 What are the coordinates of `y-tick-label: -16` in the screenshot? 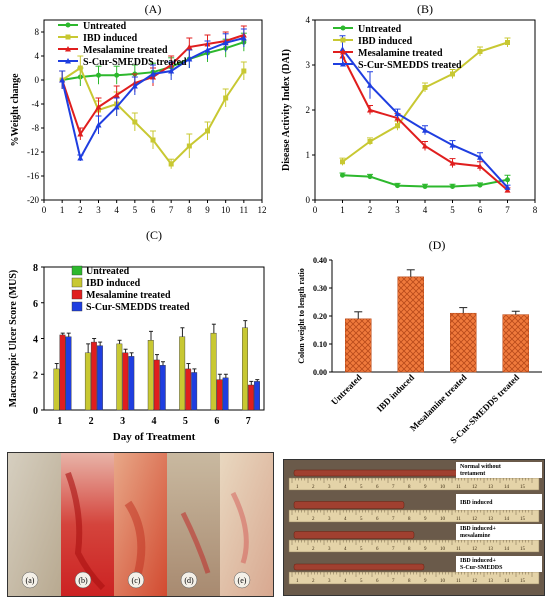 It's located at (33, 176).